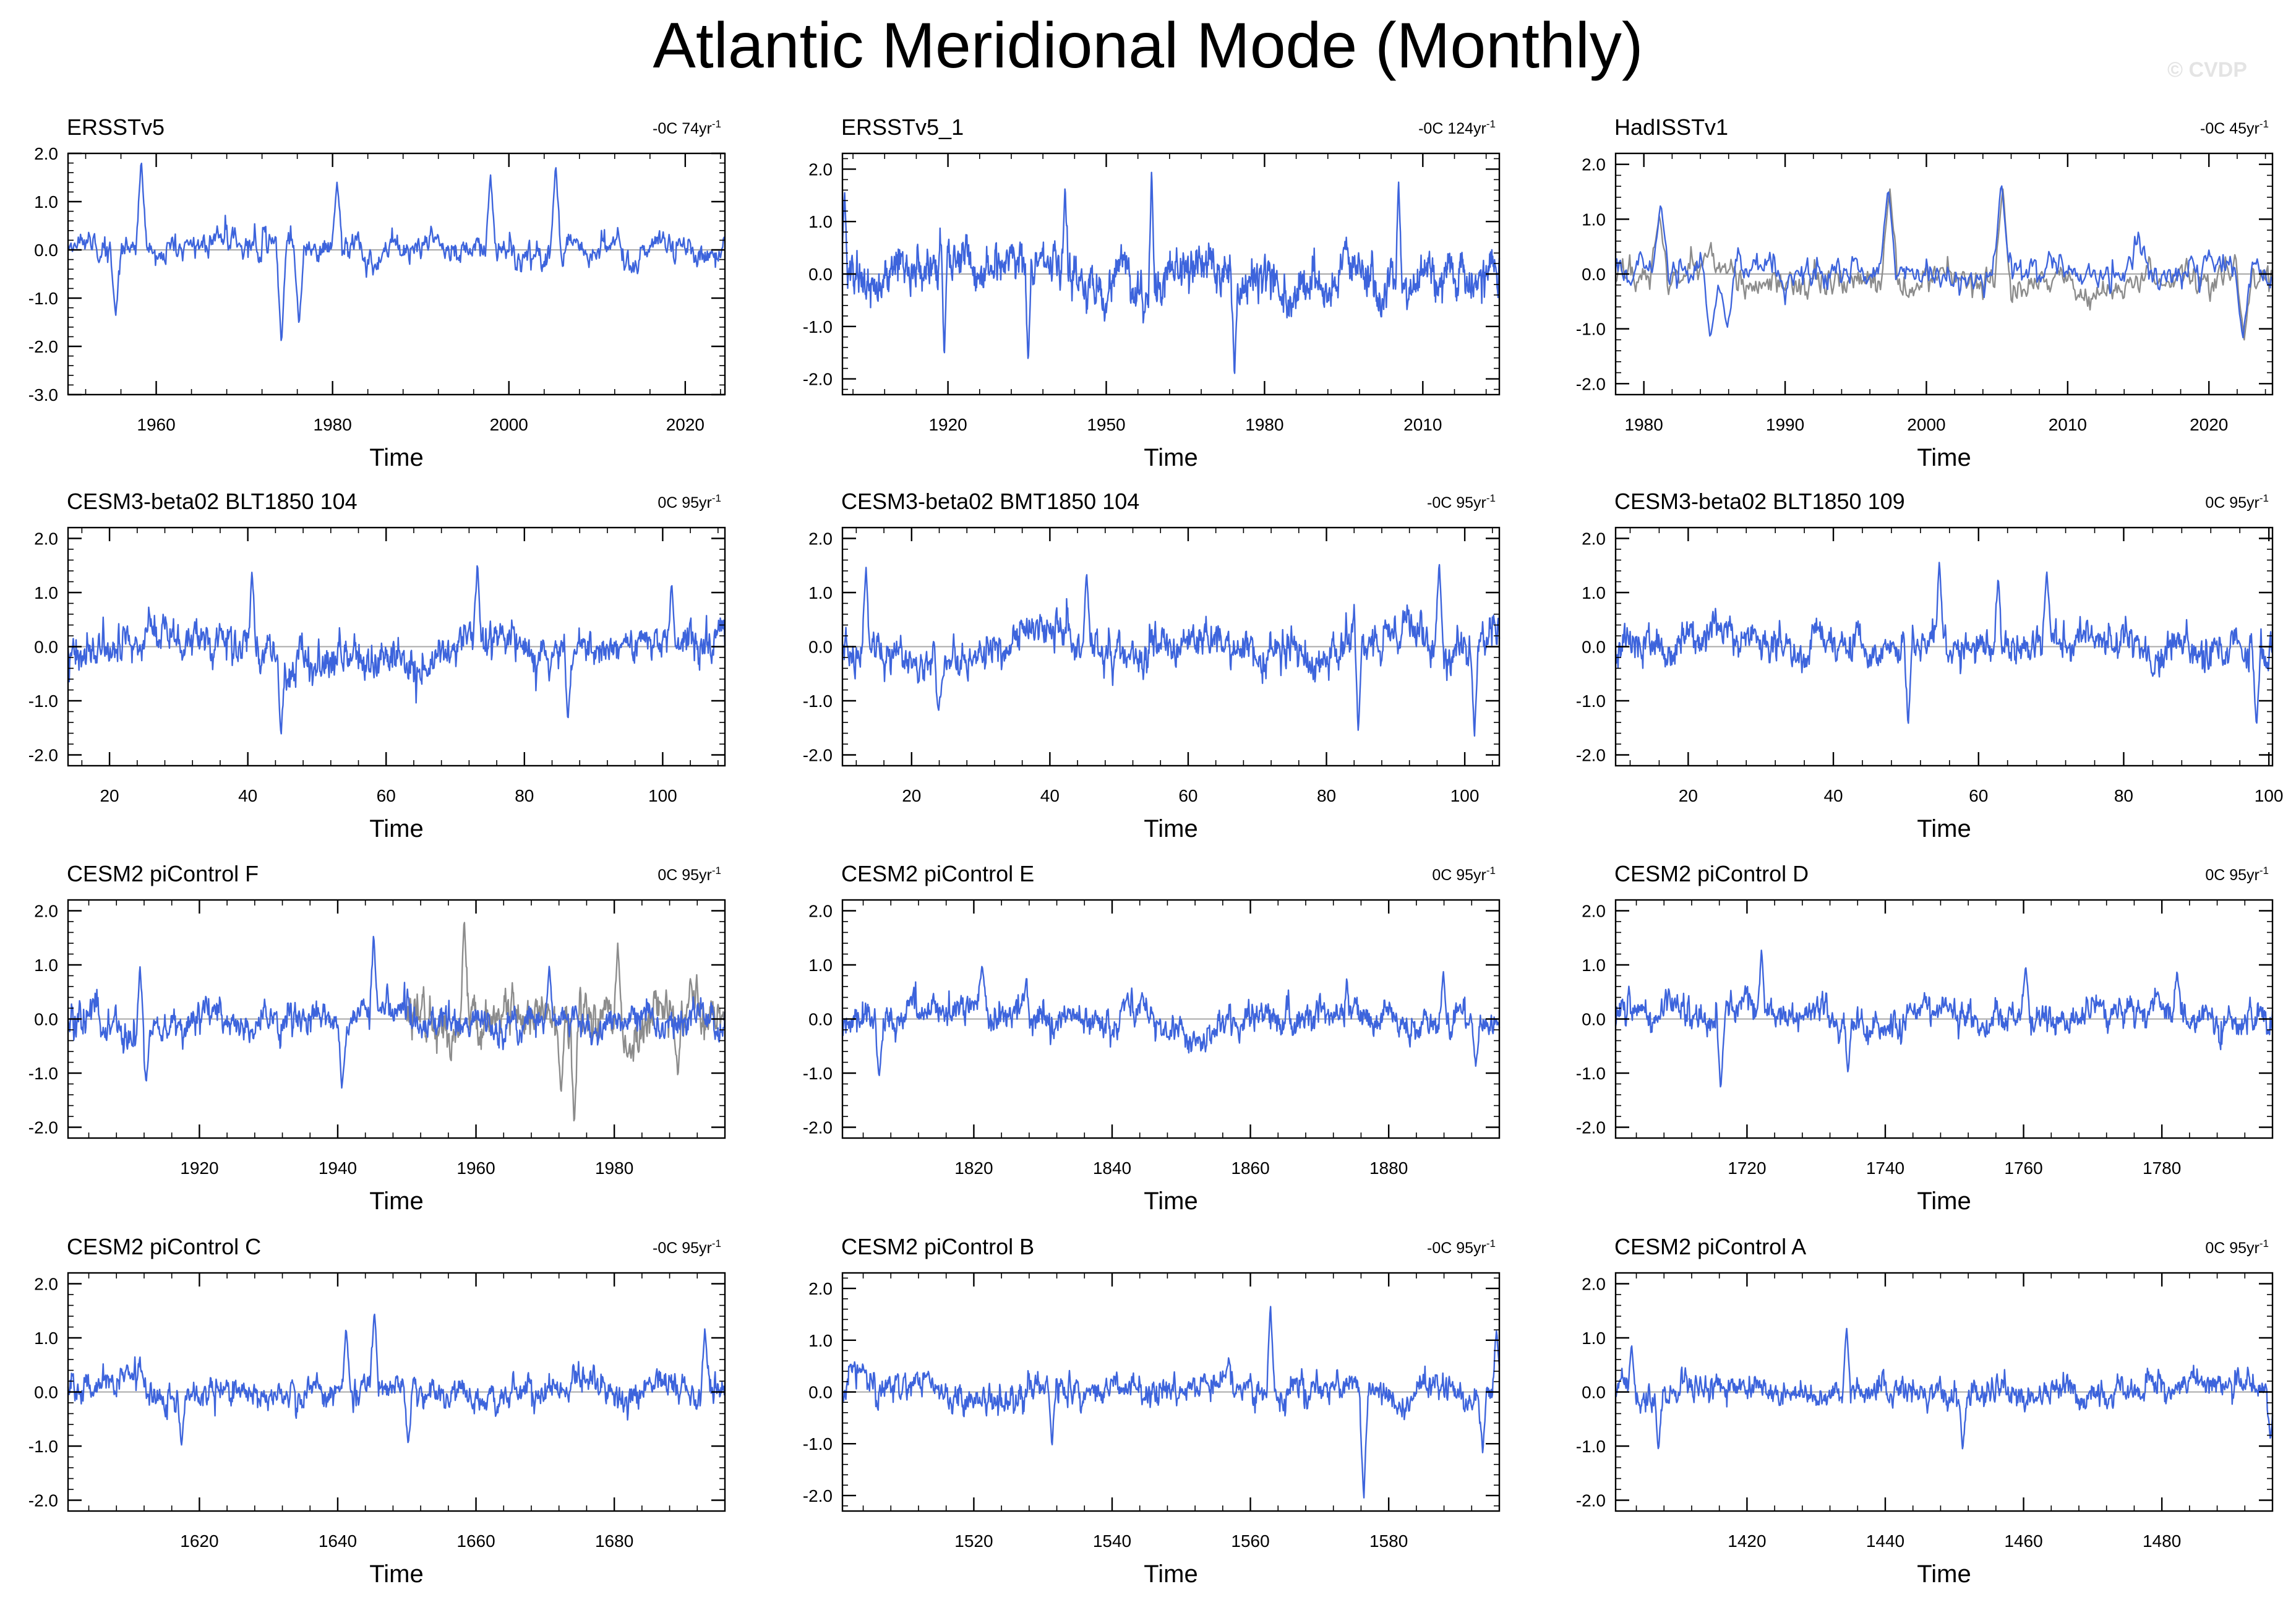 This screenshot has height=1610, width=2296. What do you see at coordinates (199, 1541) in the screenshot?
I see `x-tick-label: 1620` at bounding box center [199, 1541].